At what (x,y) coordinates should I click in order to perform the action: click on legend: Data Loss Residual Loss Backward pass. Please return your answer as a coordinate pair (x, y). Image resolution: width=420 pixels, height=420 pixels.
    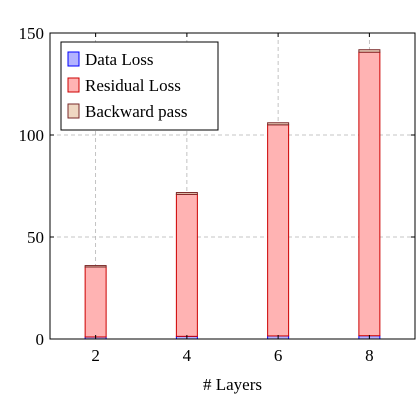
    Looking at the image, I should click on (139, 86).